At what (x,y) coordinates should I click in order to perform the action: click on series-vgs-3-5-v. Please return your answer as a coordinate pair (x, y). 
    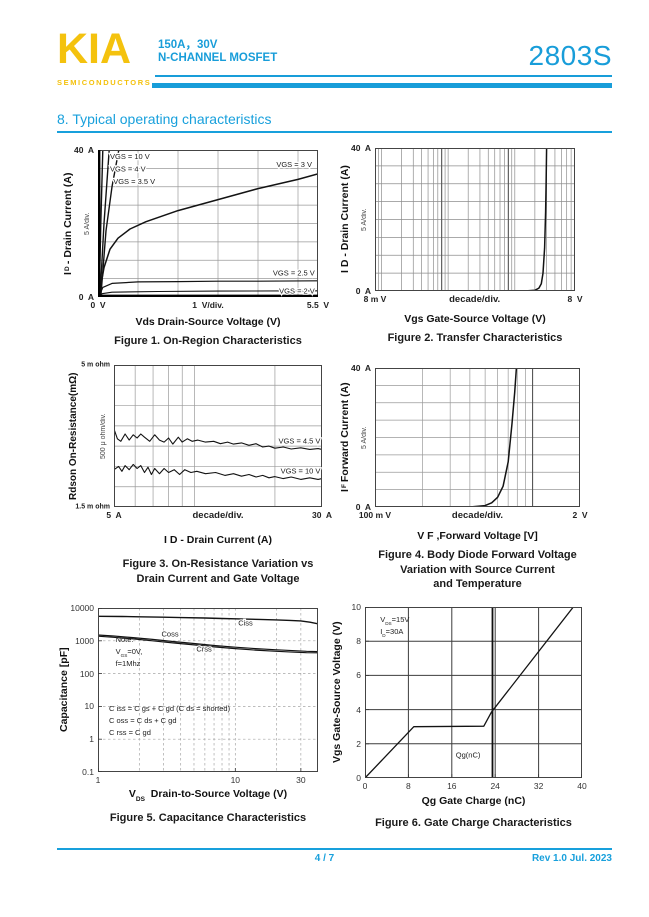
    Looking at the image, I should click on (110, 223).